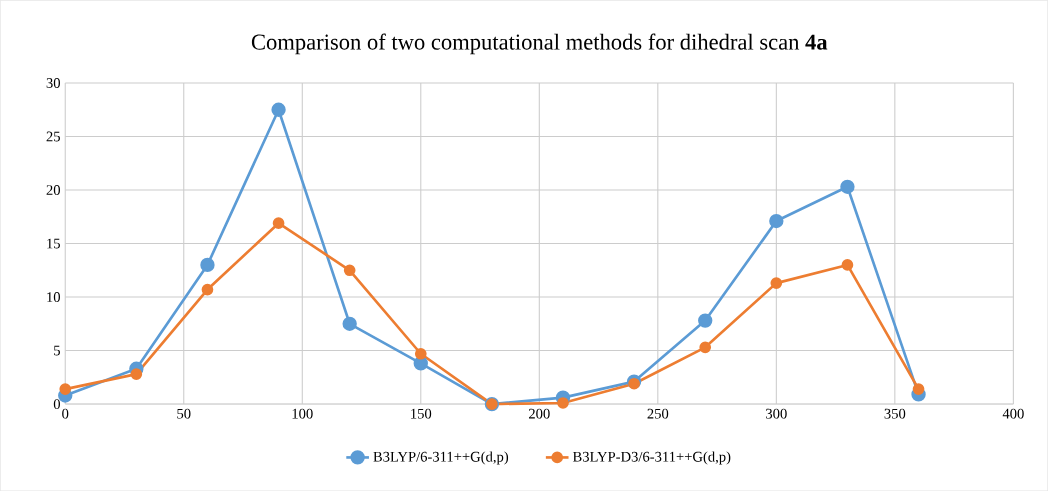 The width and height of the screenshot is (1048, 491). I want to click on x-tick-label: 250, so click(658, 413).